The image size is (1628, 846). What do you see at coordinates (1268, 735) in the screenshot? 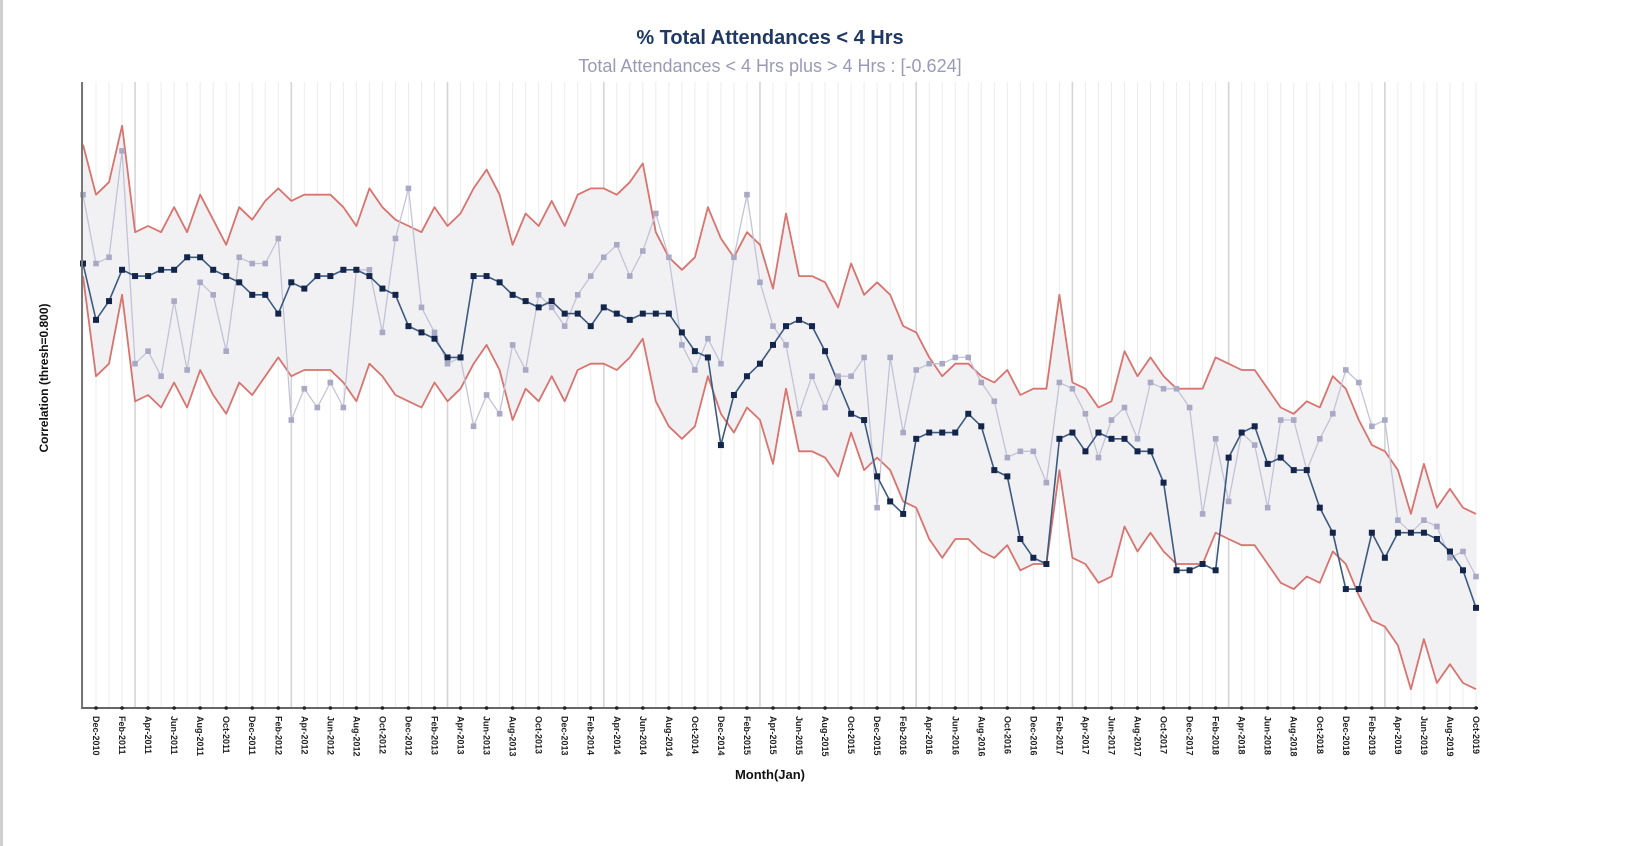
I see `x-tick-label: Jun-2018` at bounding box center [1268, 735].